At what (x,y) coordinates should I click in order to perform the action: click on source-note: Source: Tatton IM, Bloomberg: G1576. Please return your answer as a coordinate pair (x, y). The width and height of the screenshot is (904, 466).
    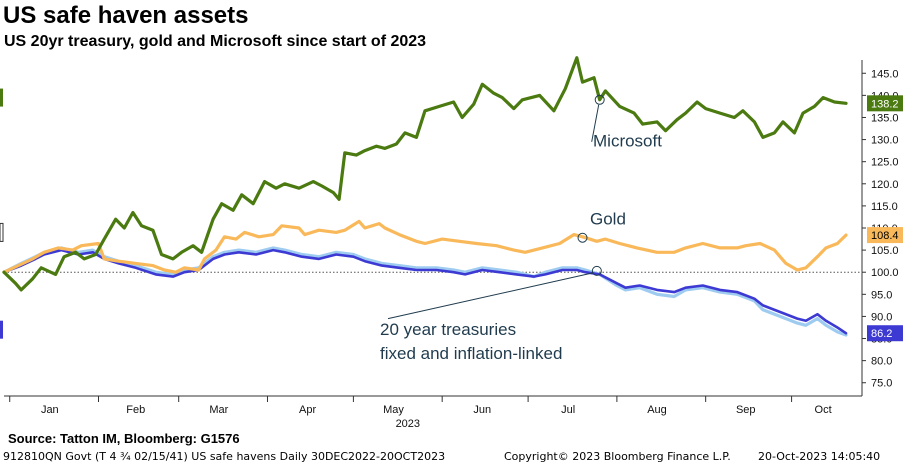
    Looking at the image, I should click on (124, 438).